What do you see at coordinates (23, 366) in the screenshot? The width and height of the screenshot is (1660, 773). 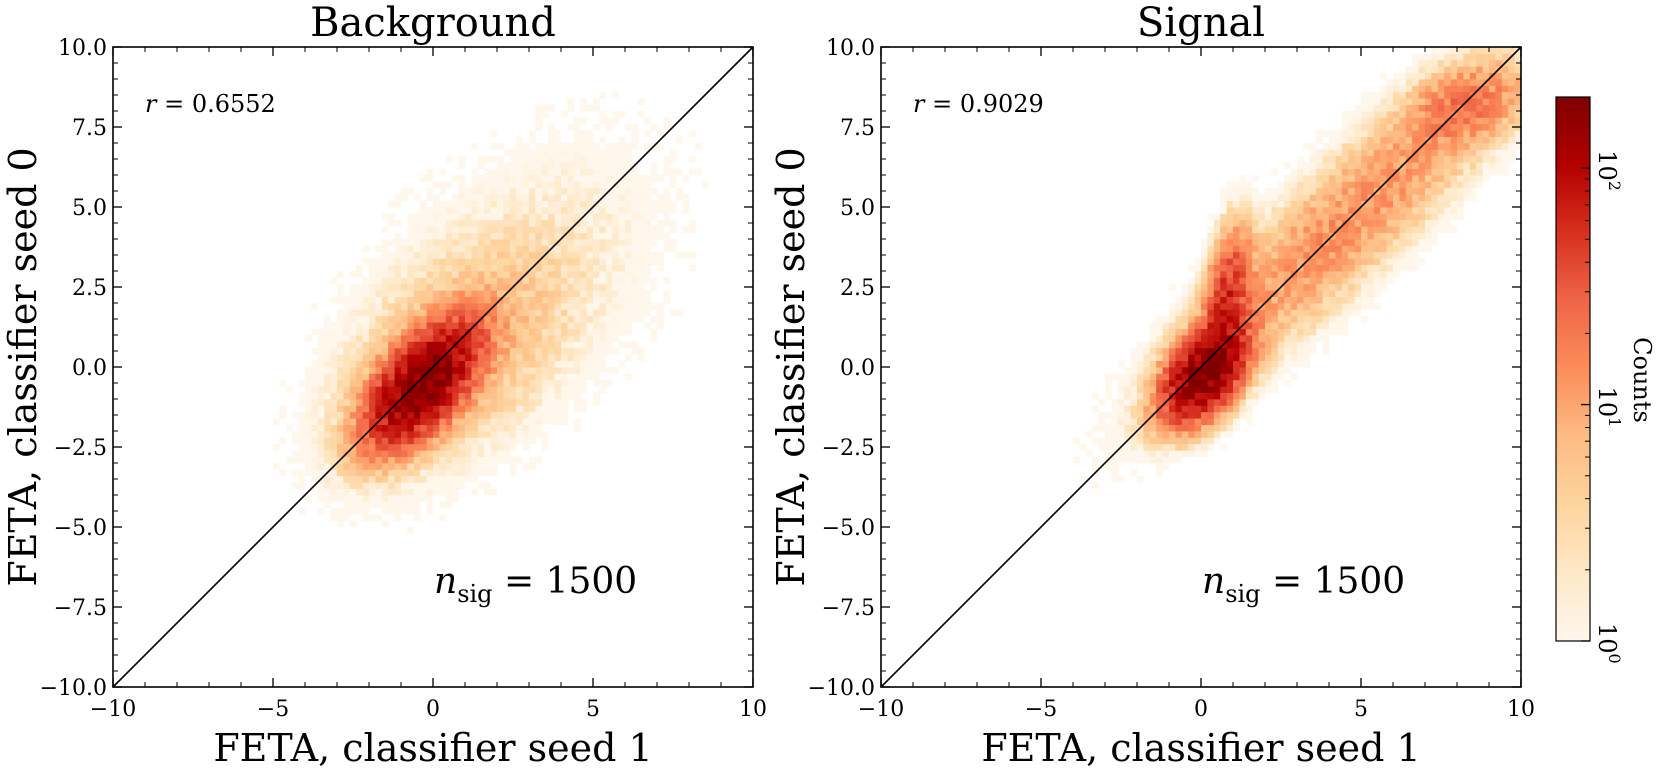 I see `background-y-axis-label: FETA, classifier seed 0` at bounding box center [23, 366].